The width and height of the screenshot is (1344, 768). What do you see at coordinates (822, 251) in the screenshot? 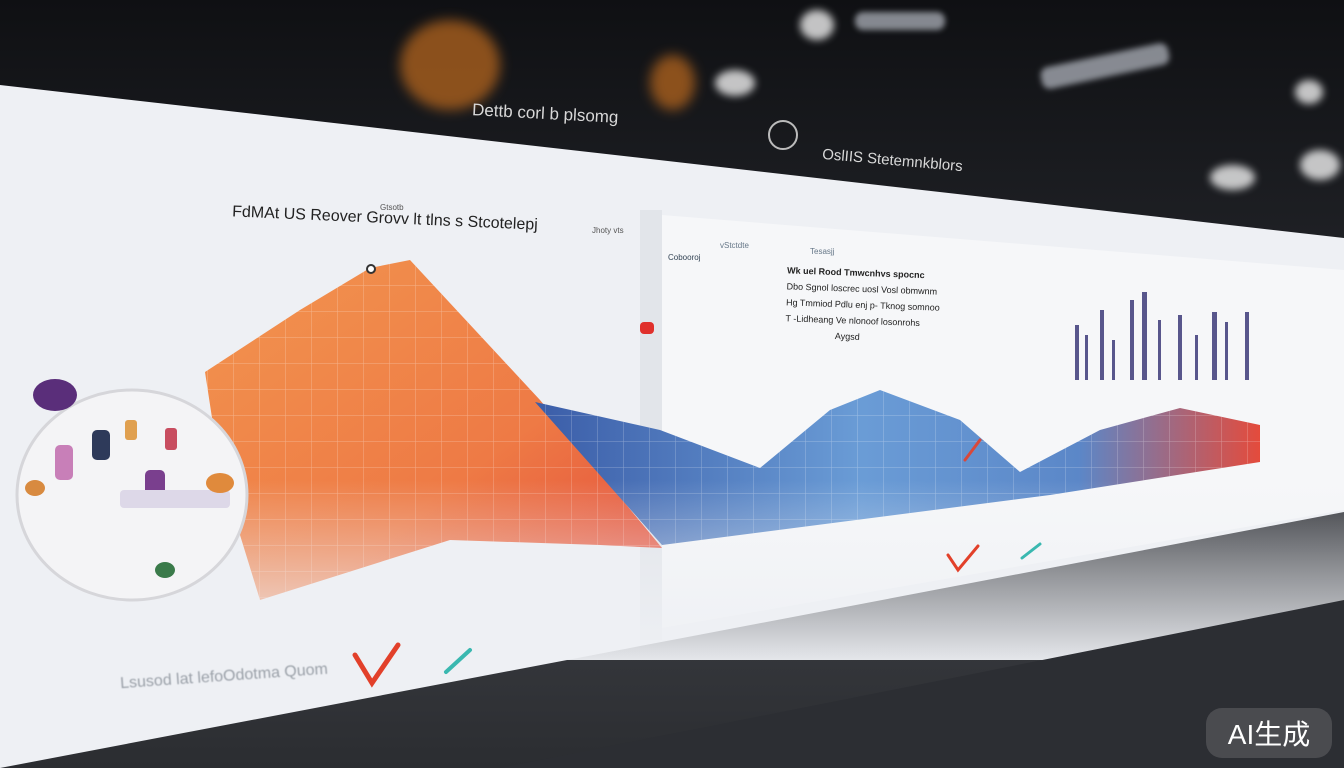
I see `right-panel-label: Tesasjj` at bounding box center [822, 251].